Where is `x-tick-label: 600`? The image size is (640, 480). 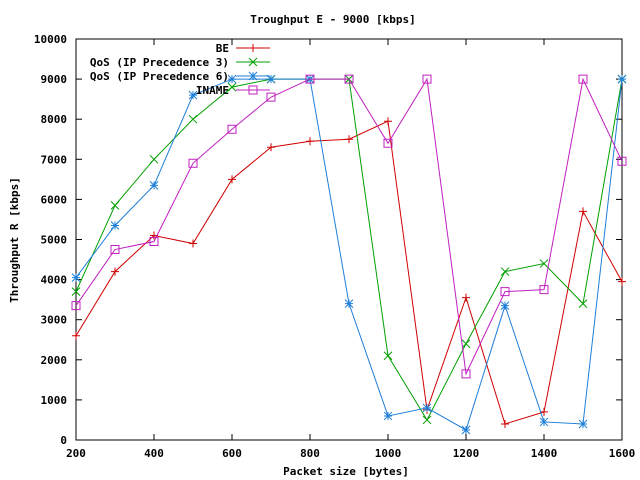
x-tick-label: 600 is located at coordinates (232, 453).